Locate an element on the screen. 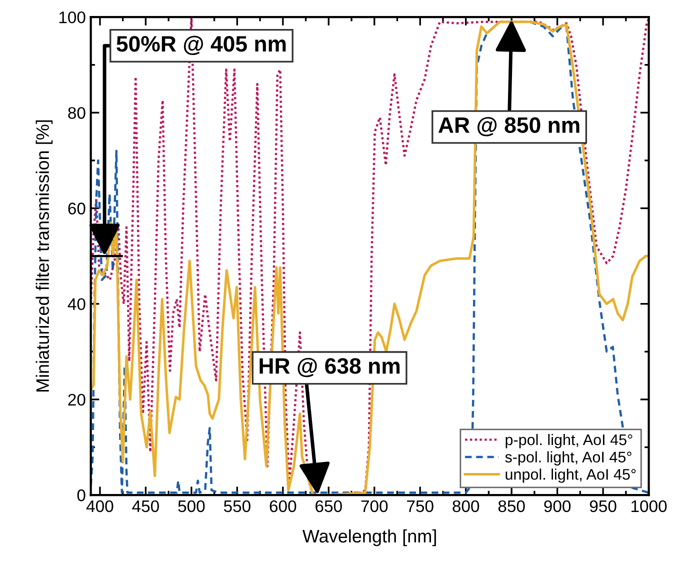 This screenshot has width=688, height=569. y-tick-label: 20 is located at coordinates (77, 400).